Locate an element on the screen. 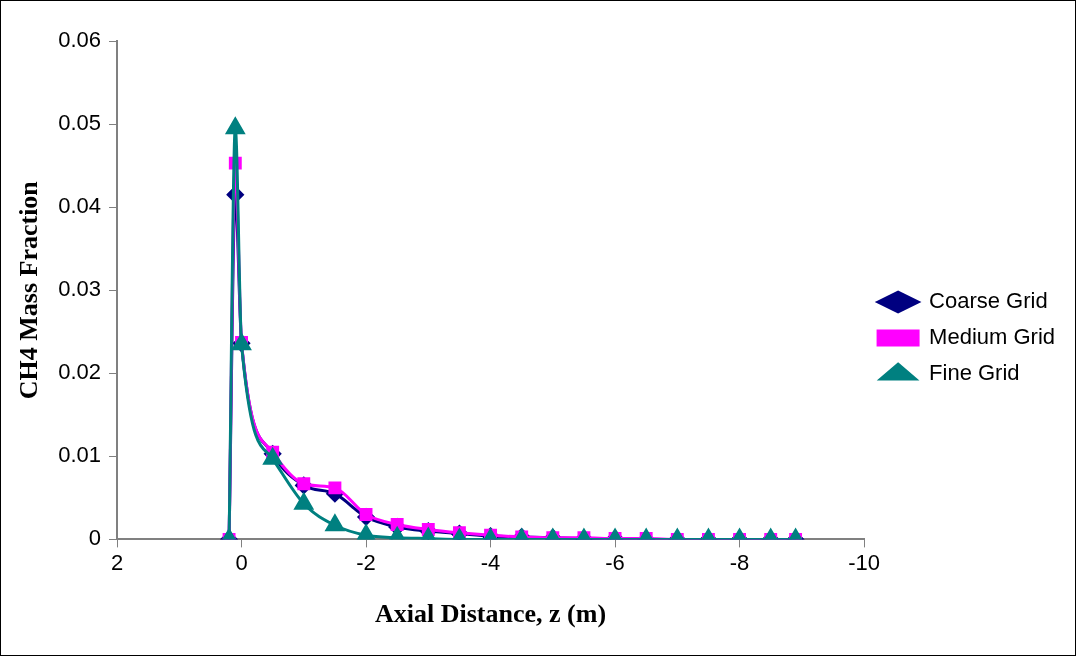 This screenshot has width=1076, height=656. x-tick-label: -8 is located at coordinates (739, 562).